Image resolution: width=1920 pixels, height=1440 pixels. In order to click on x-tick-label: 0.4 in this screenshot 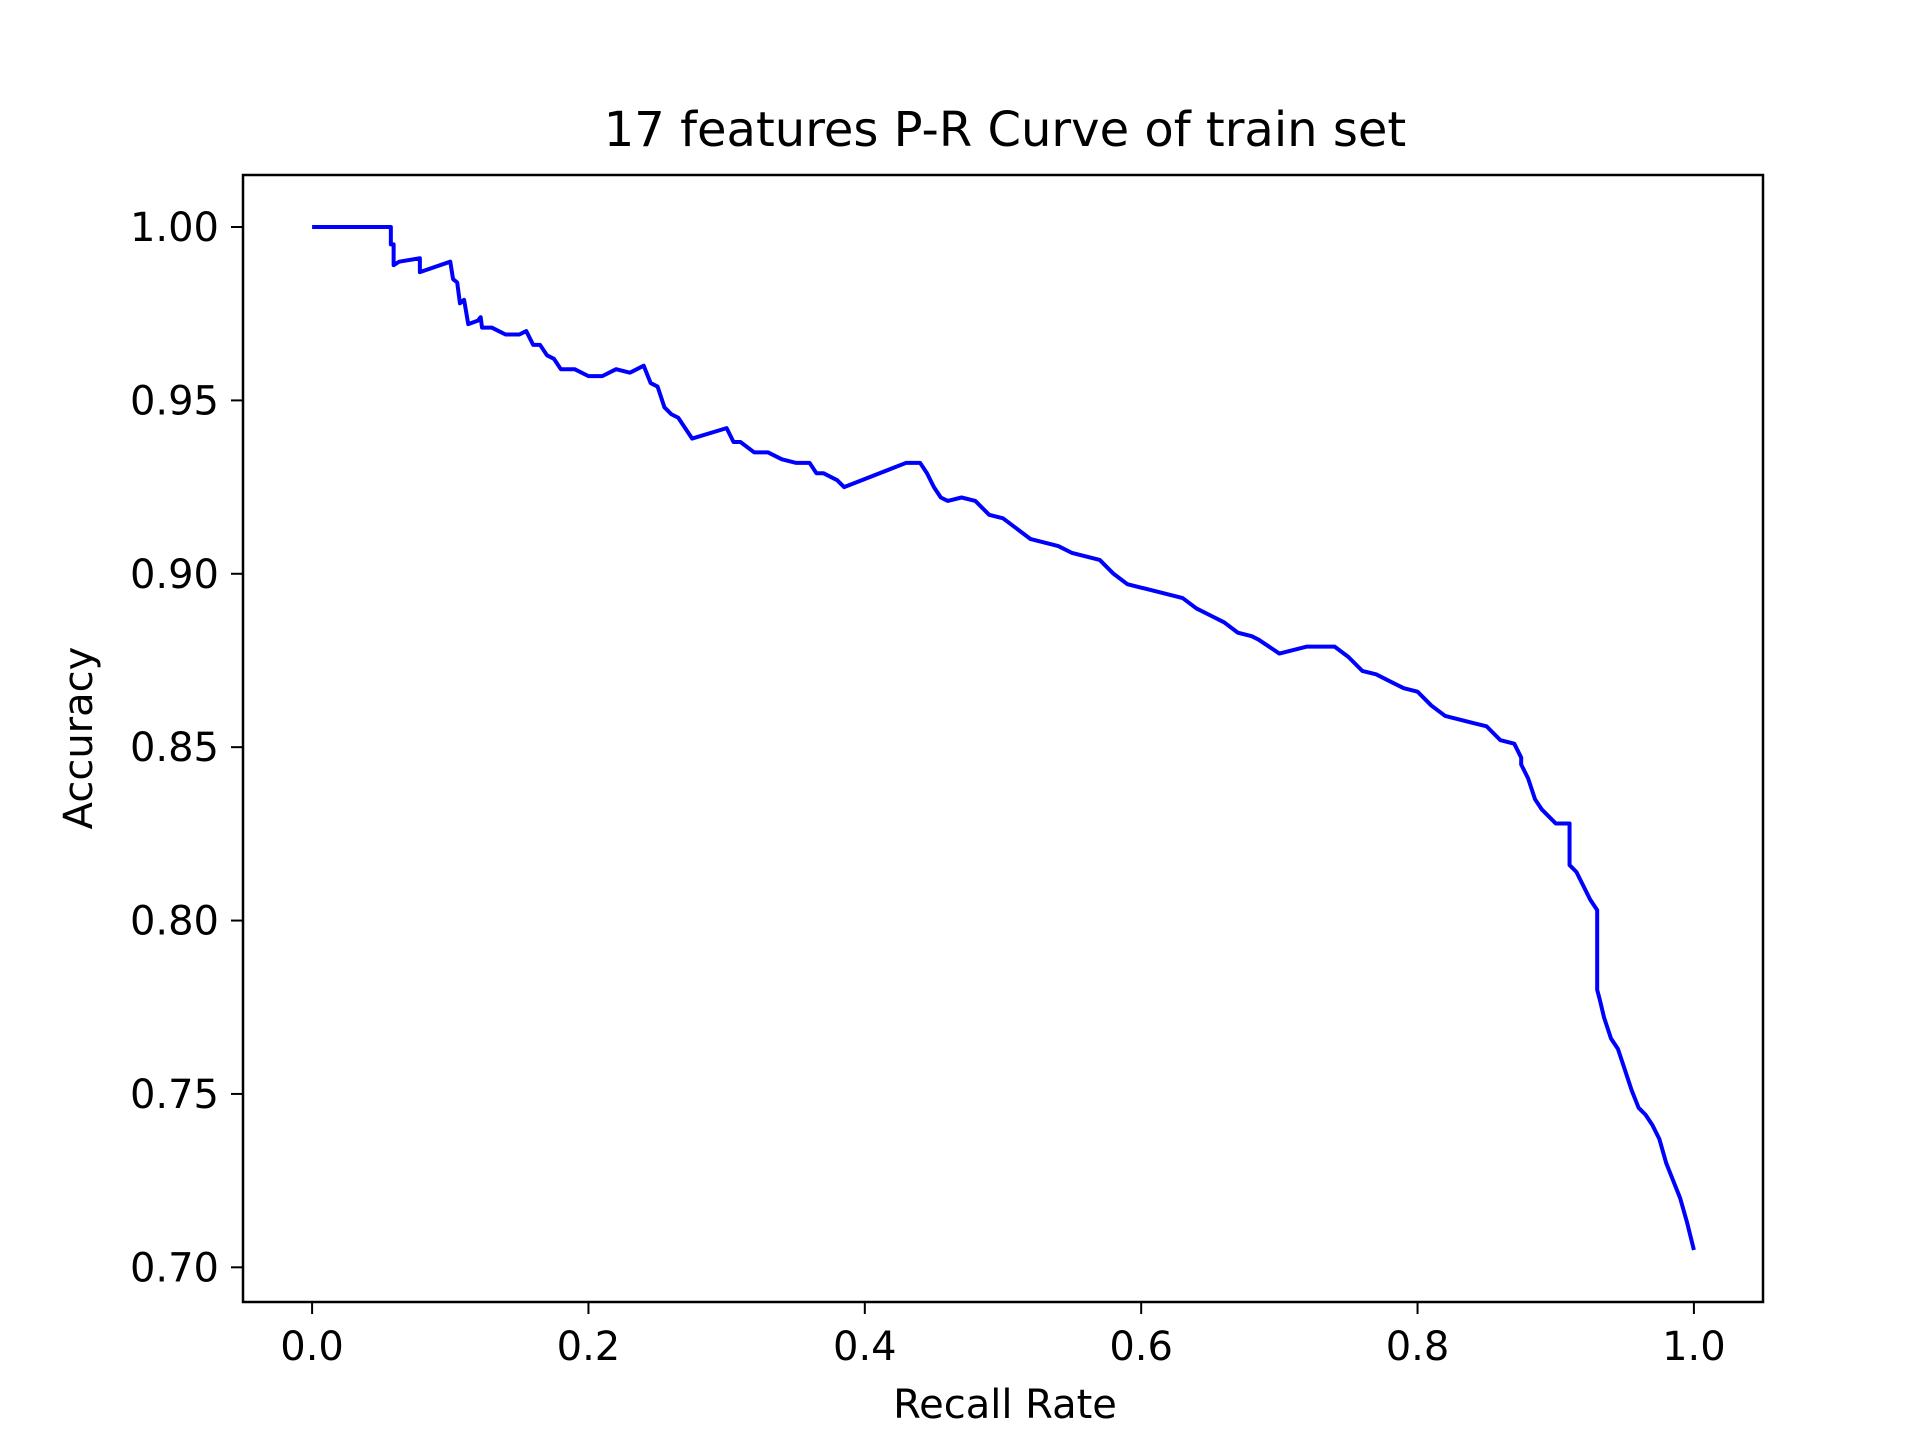, I will do `click(865, 1347)`.